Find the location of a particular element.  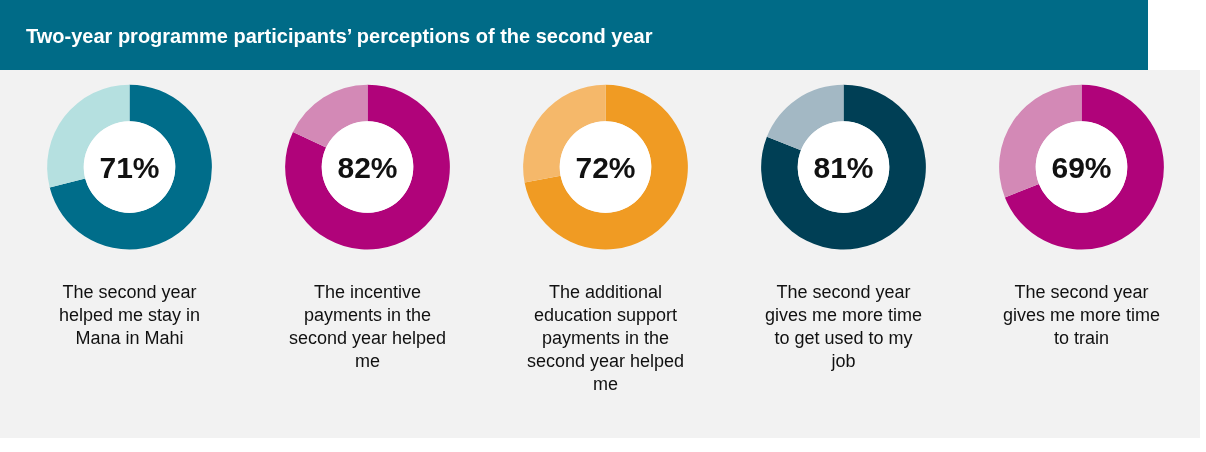

text: The additional education support payments in the second year helped me is located at coordinates (605, 338).